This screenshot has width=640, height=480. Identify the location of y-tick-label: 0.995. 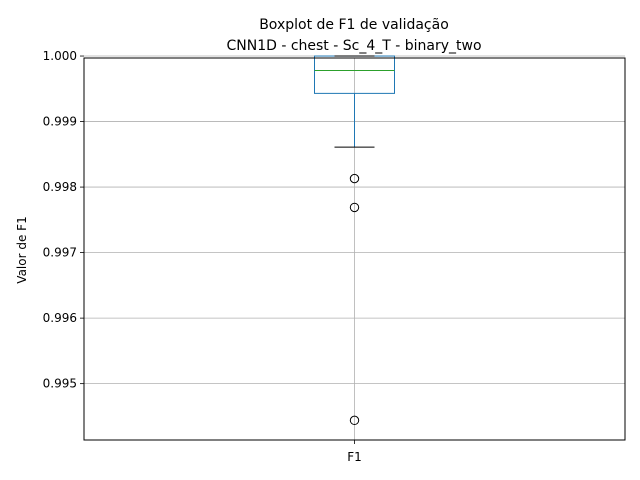
(60, 384).